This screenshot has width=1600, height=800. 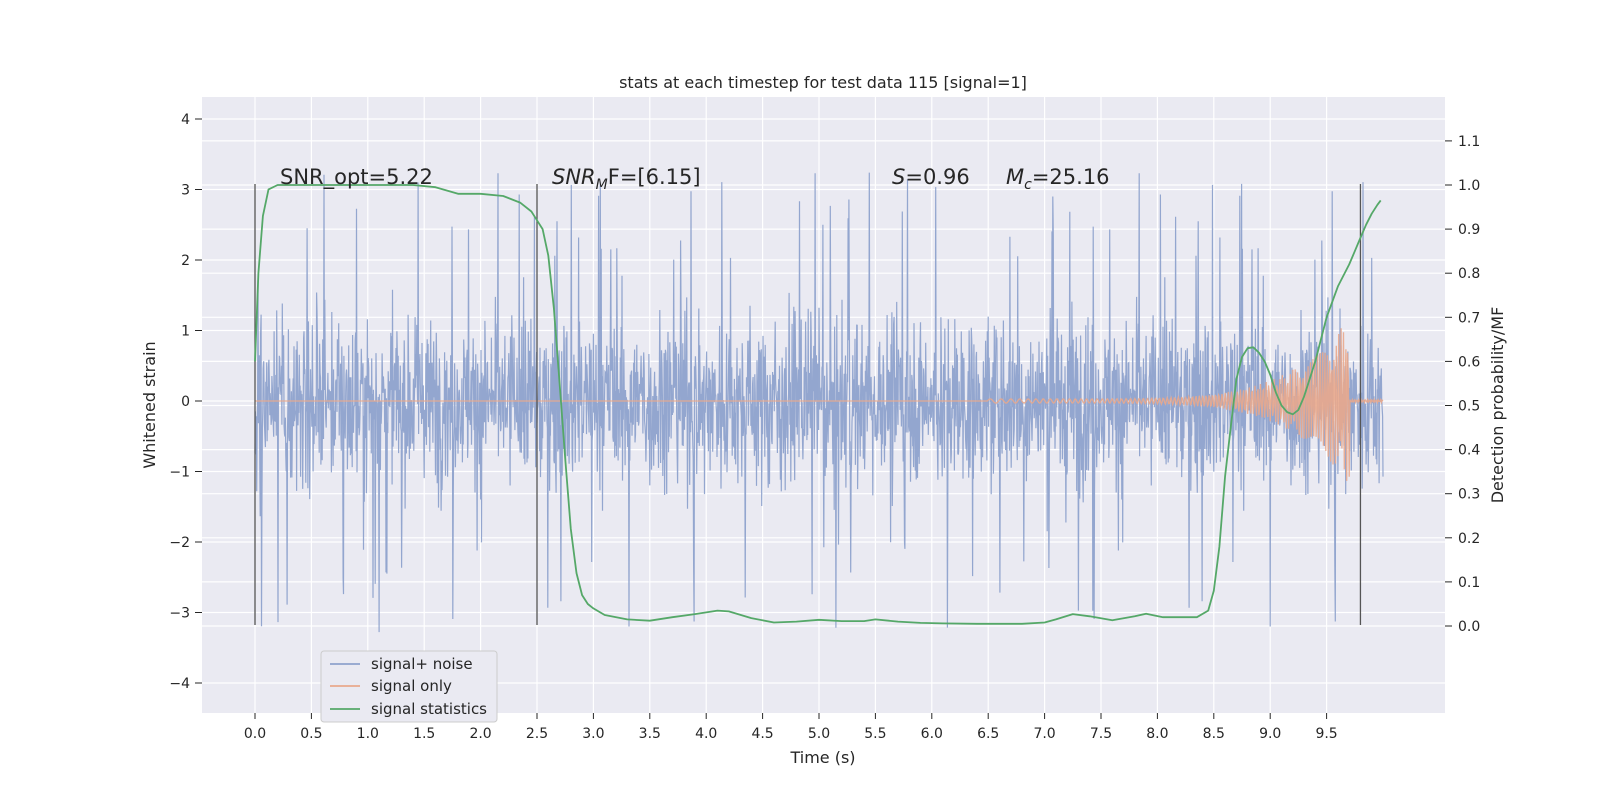 I want to click on x-tick-label: 0.5, so click(x=311, y=734).